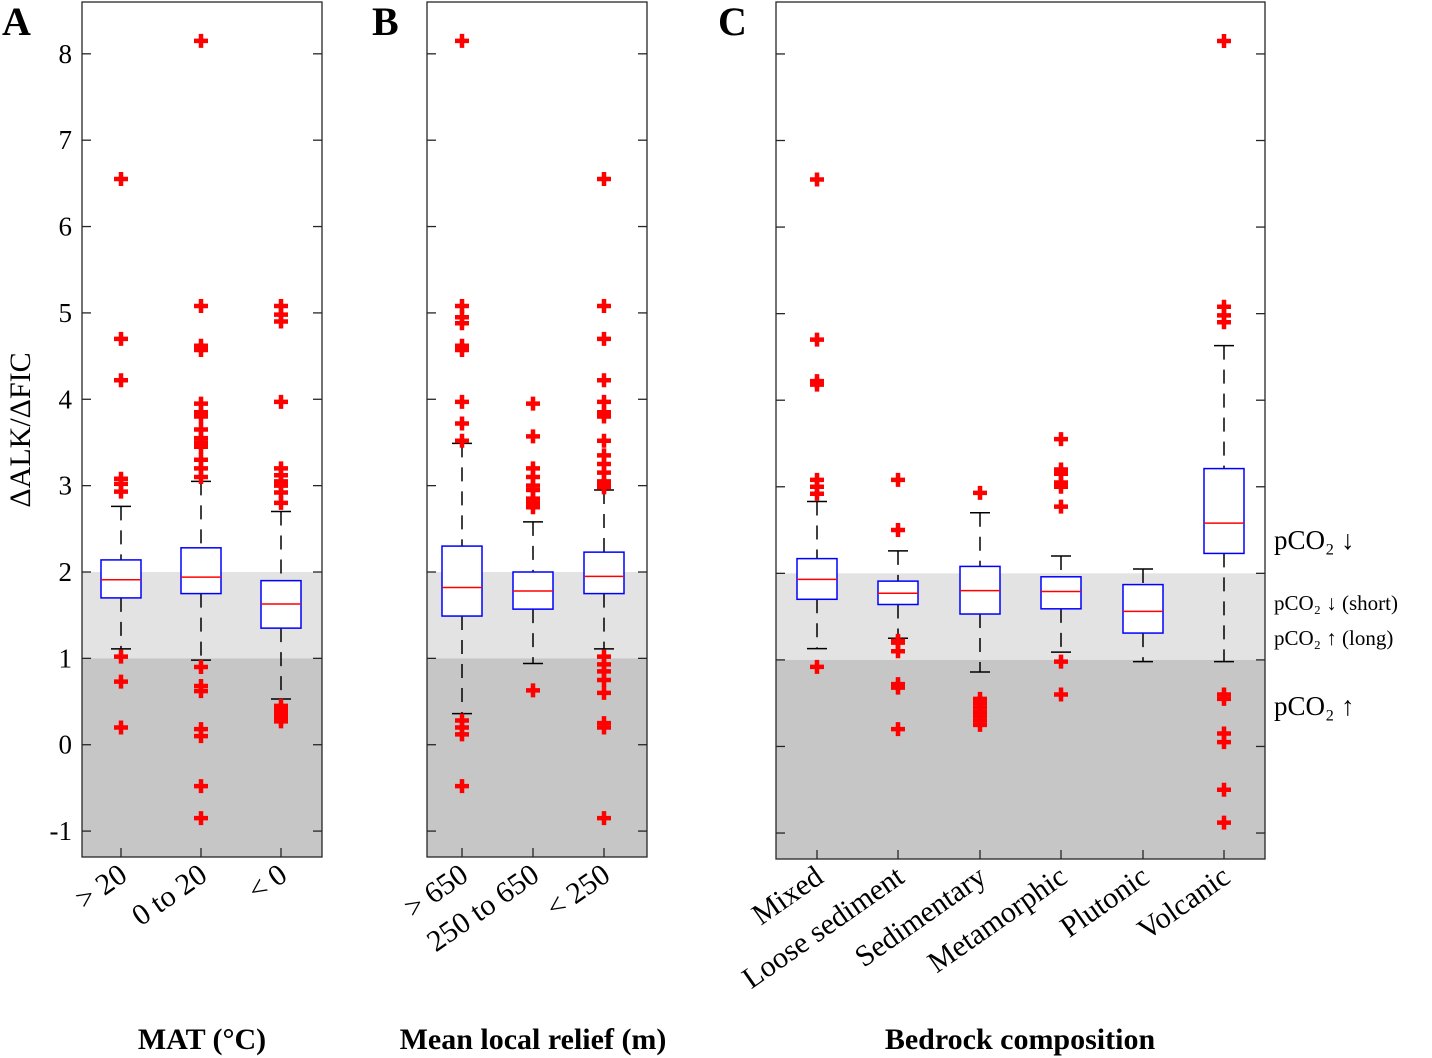  What do you see at coordinates (169, 895) in the screenshot?
I see `x-tick-label: 0 to 20` at bounding box center [169, 895].